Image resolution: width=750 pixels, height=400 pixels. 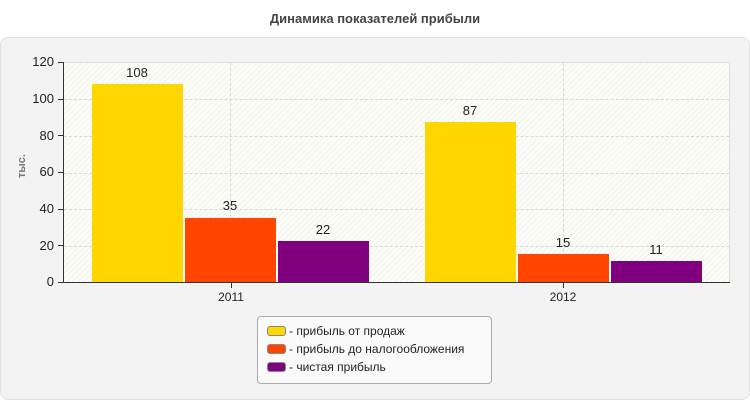 I want to click on legend-label: - прибыль до налогообложения, so click(x=377, y=349).